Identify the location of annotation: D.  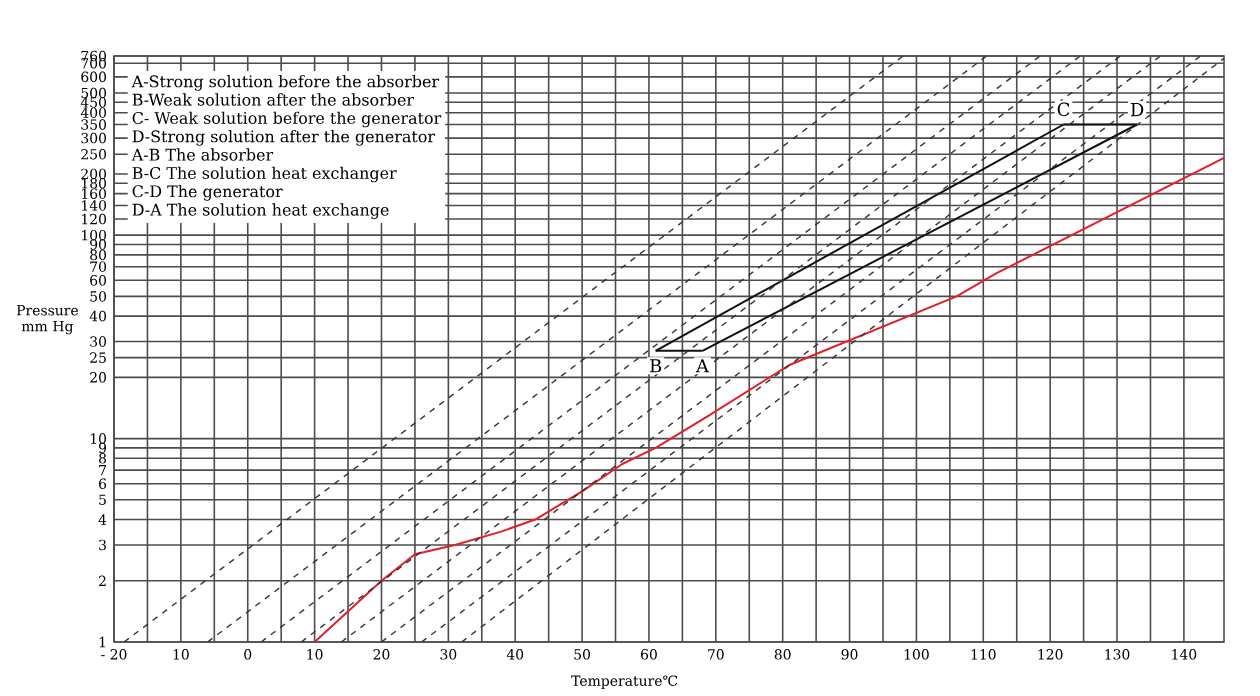
(1137, 110).